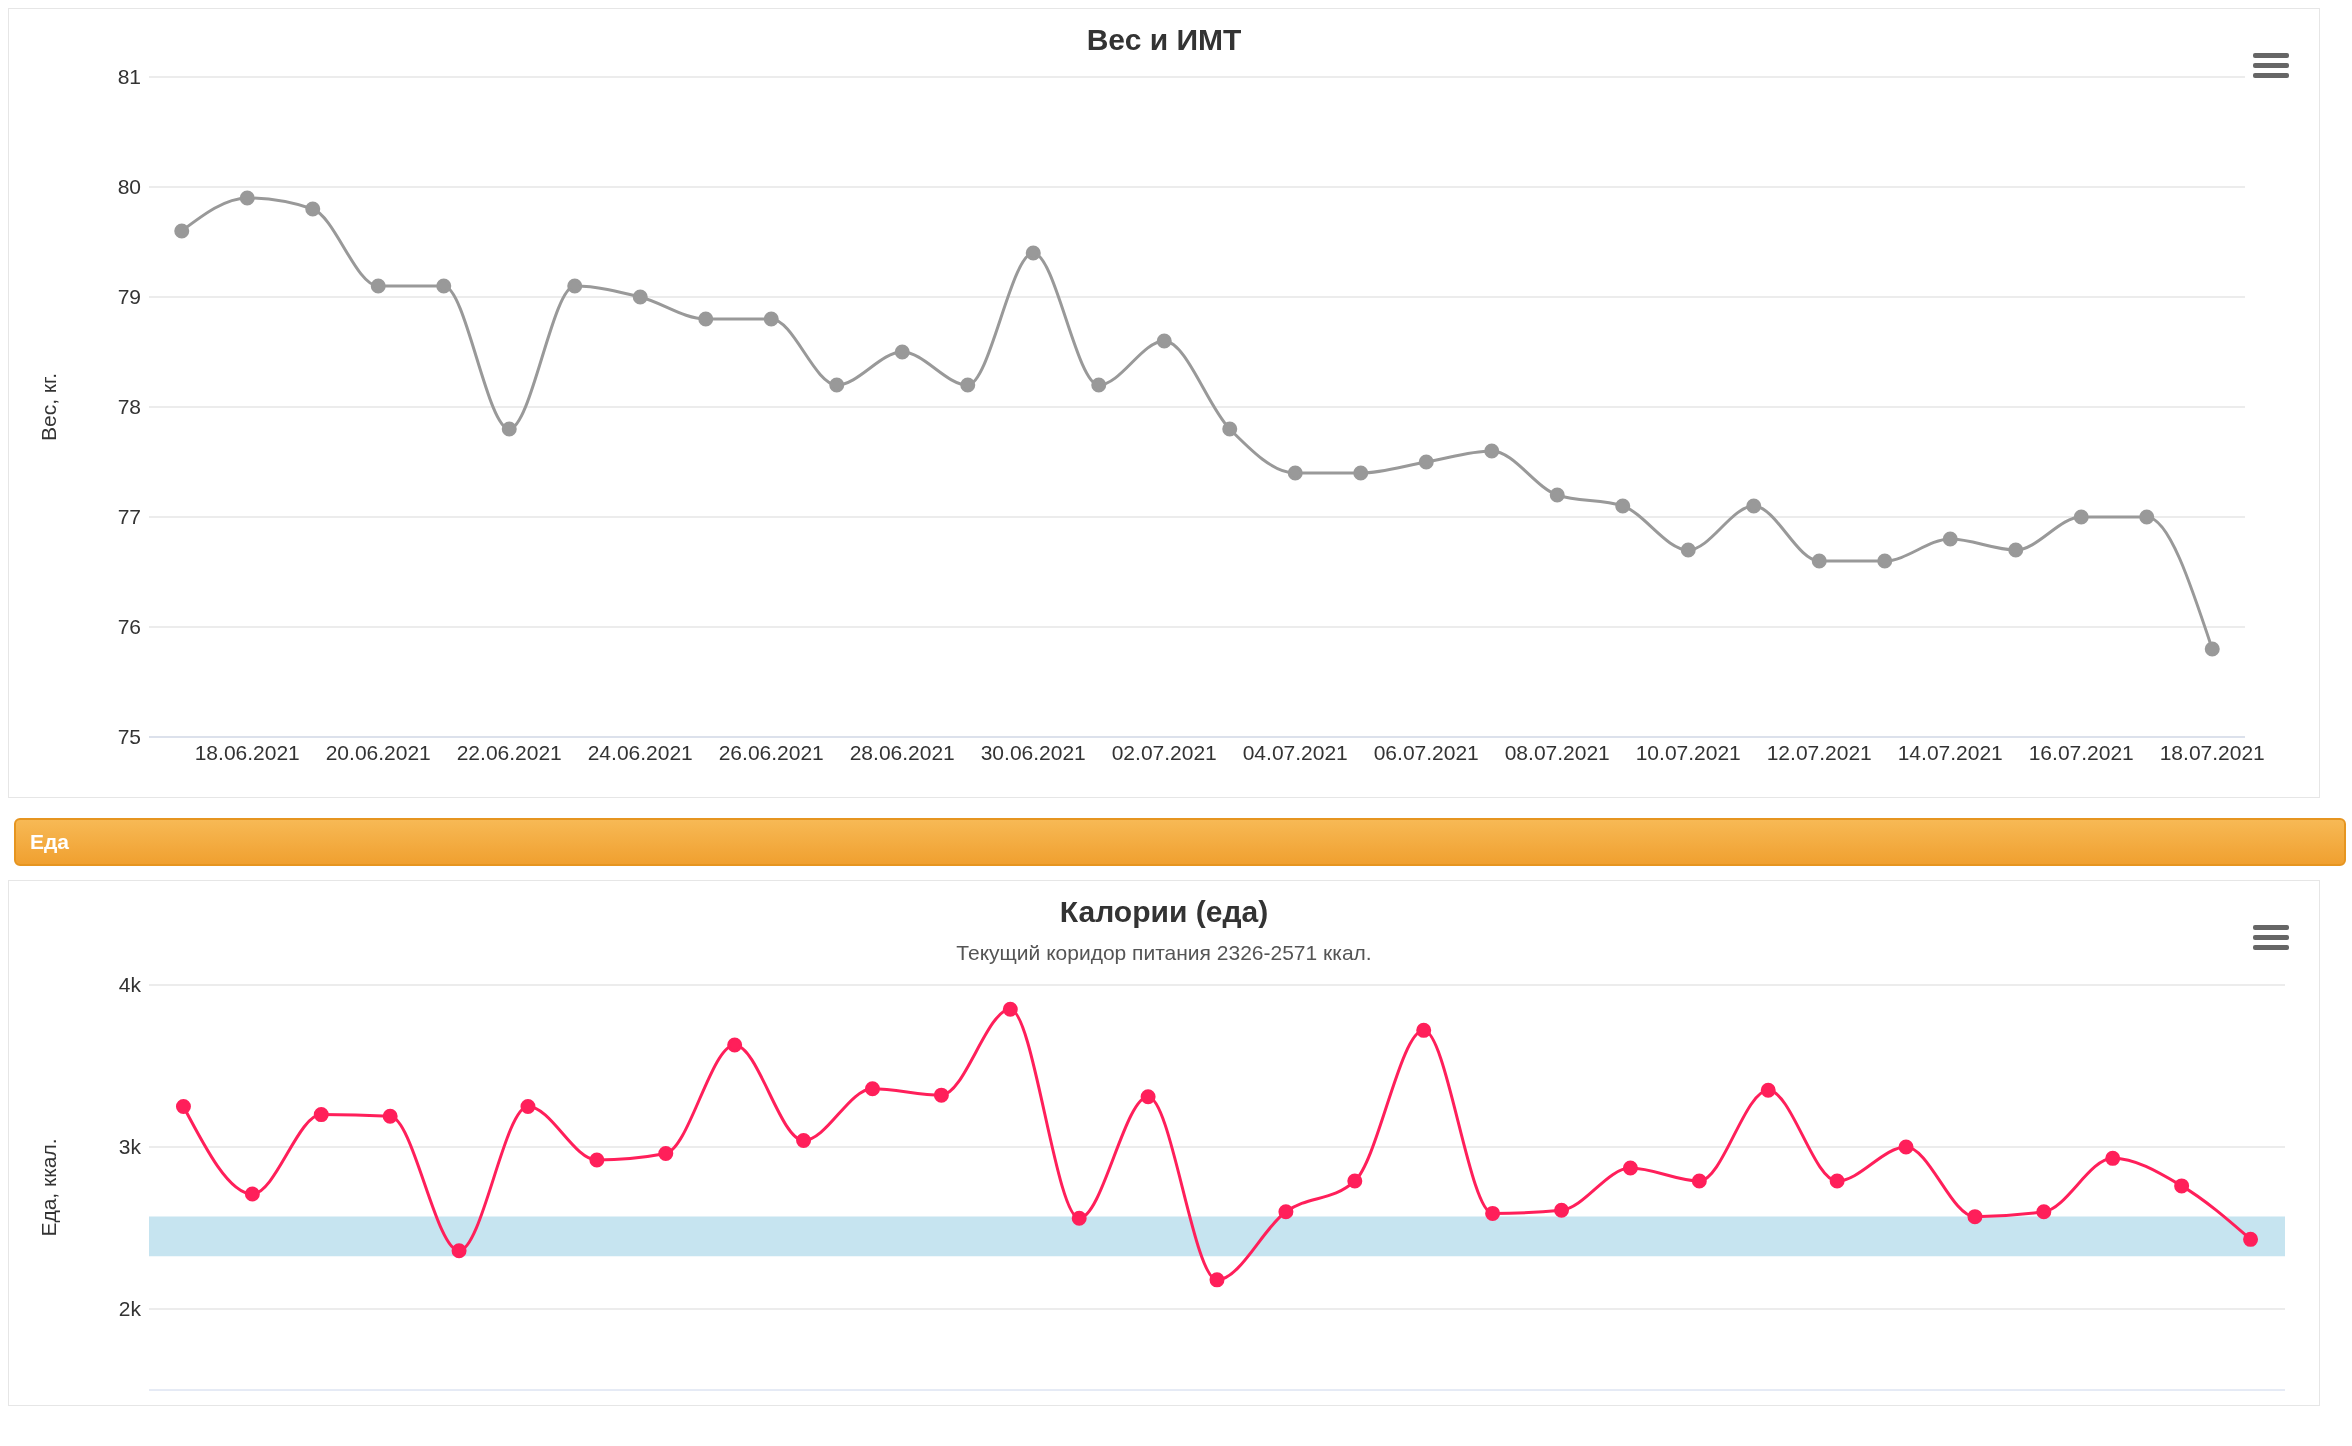  I want to click on y-tick-label: 75, so click(129, 737).